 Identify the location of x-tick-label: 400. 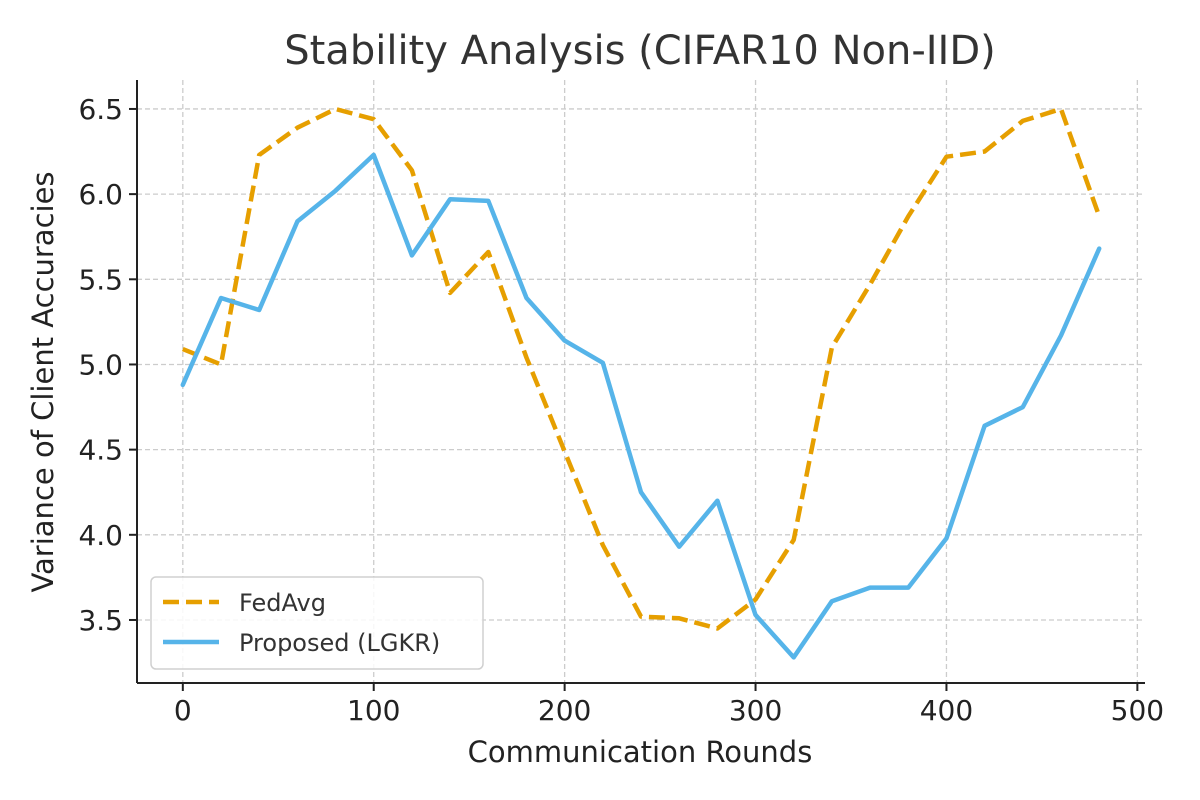
(946, 710).